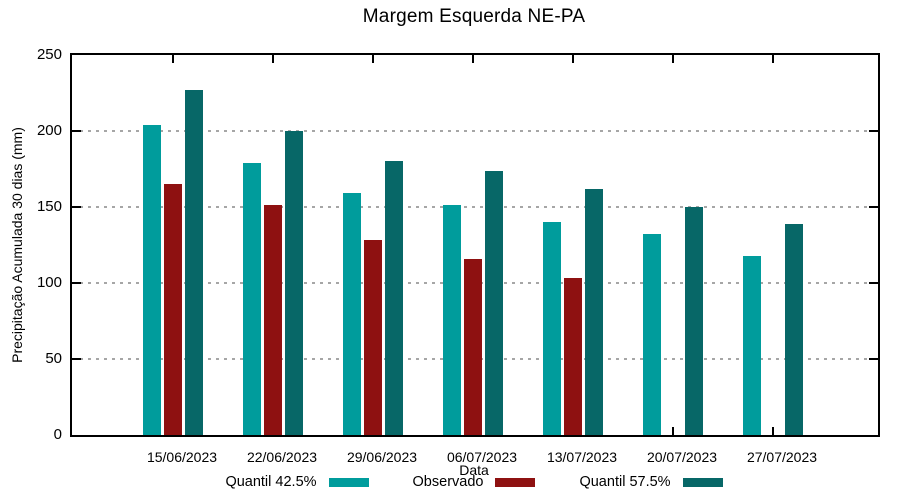 This screenshot has height=500, width=900. I want to click on legend-entry: Quantil 57.5%, so click(651, 482).